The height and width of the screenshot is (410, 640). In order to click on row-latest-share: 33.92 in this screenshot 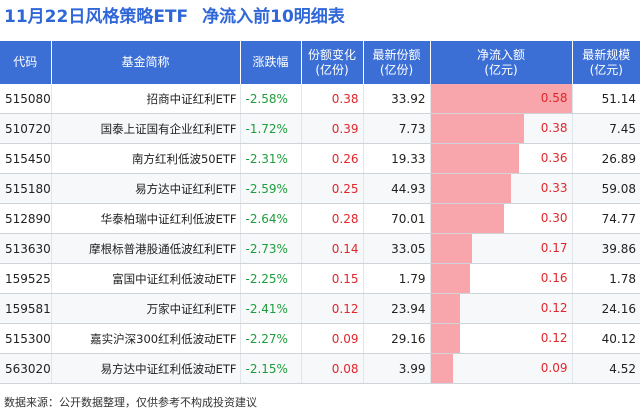, I will do `click(397, 99)`.